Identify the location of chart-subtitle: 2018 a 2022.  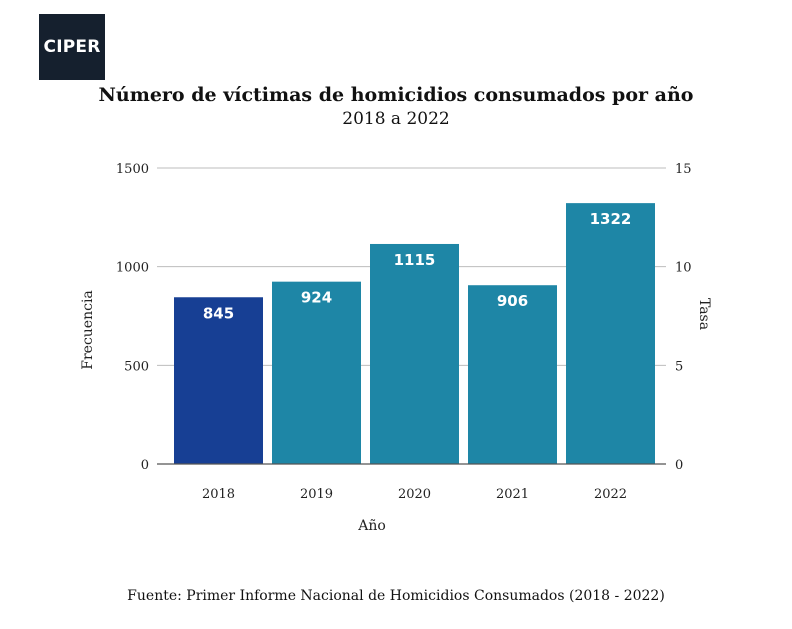
(396, 119).